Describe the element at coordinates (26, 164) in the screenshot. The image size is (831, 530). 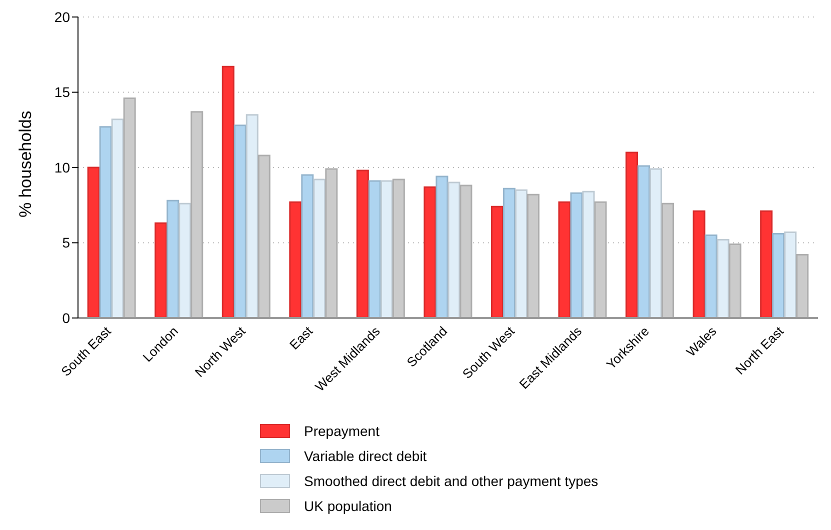
I see `y-axis-title: % households` at that location.